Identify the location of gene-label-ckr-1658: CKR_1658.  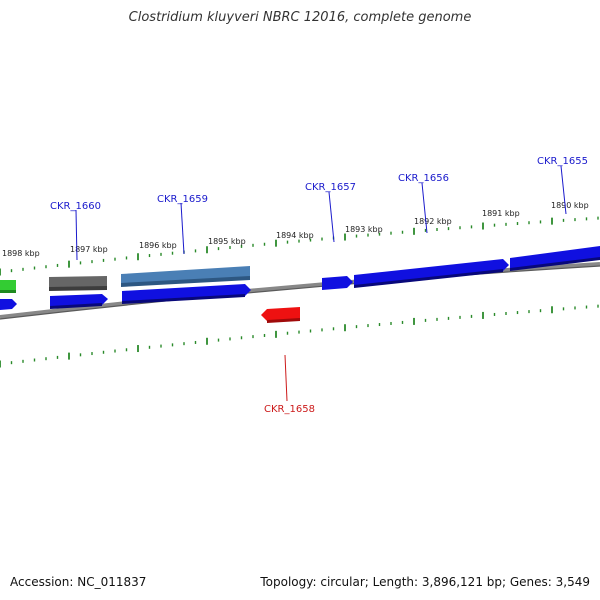
(289, 409).